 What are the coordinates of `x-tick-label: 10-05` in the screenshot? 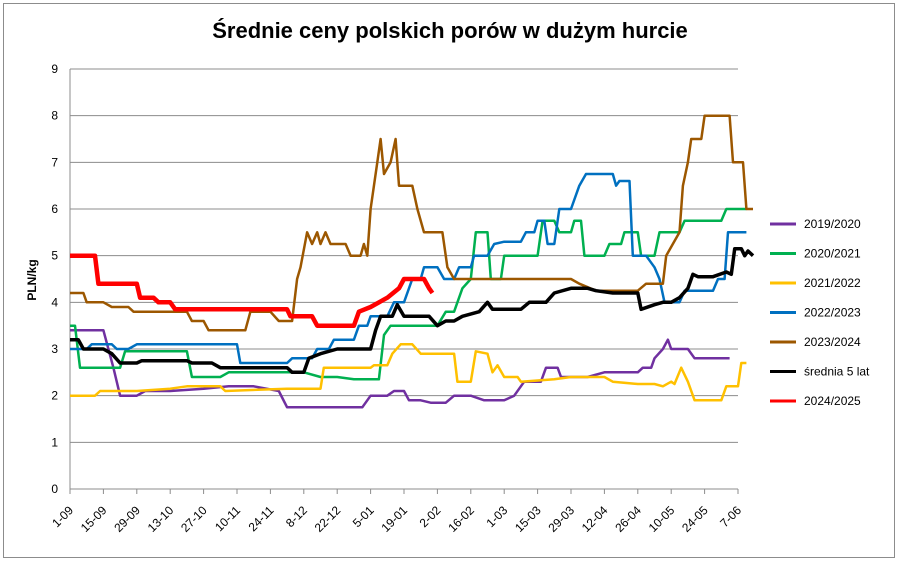 It's located at (662, 519).